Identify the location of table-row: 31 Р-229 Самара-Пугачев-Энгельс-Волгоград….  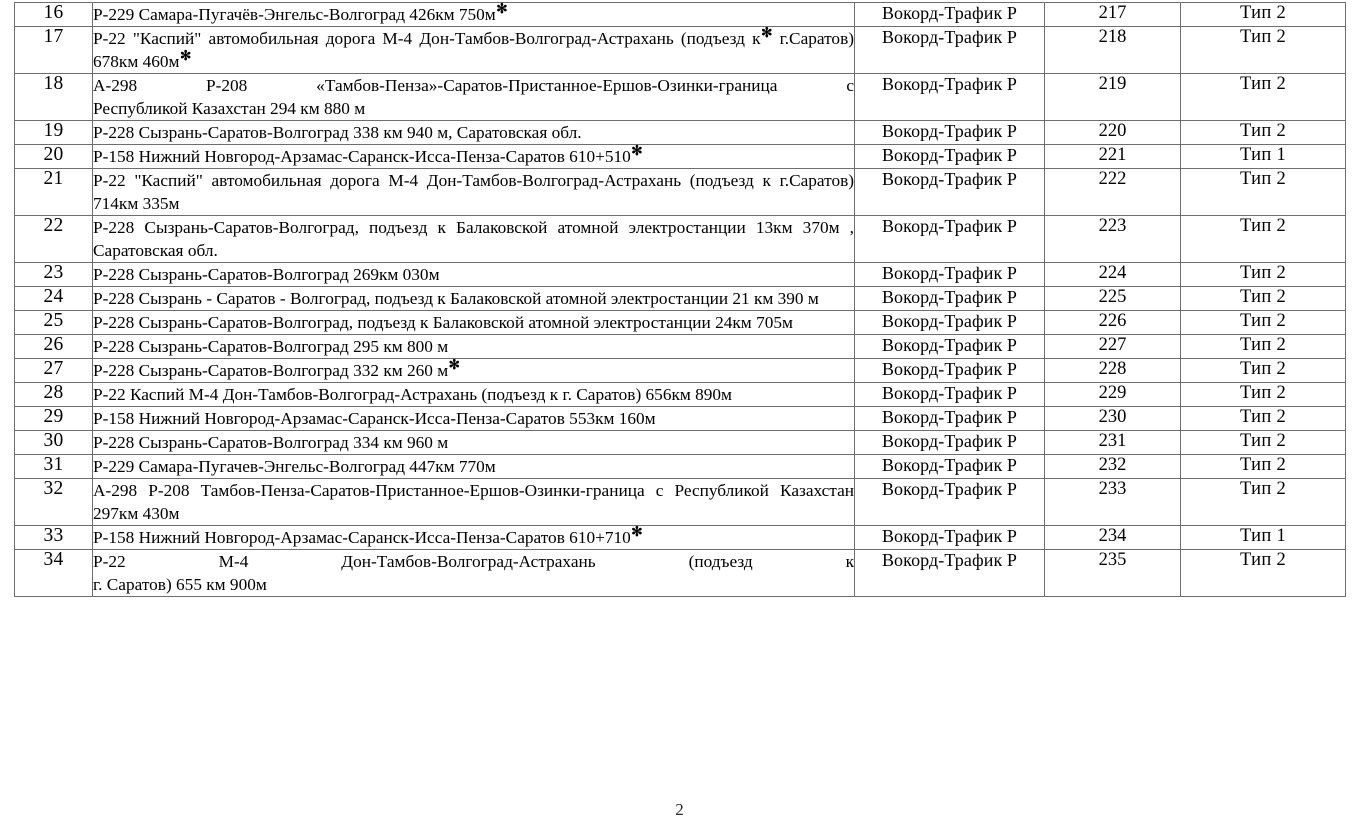
(680, 466).